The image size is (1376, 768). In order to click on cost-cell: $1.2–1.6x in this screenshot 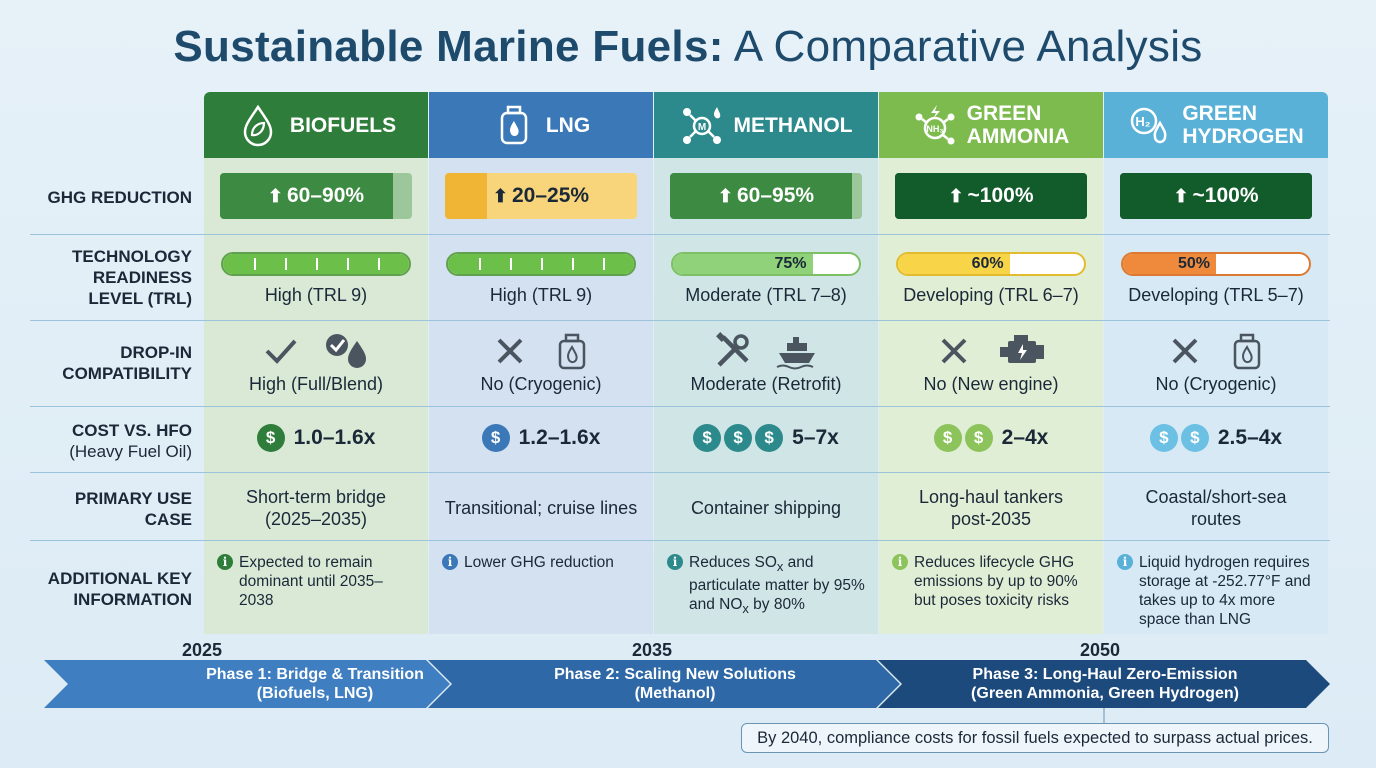, I will do `click(541, 438)`.